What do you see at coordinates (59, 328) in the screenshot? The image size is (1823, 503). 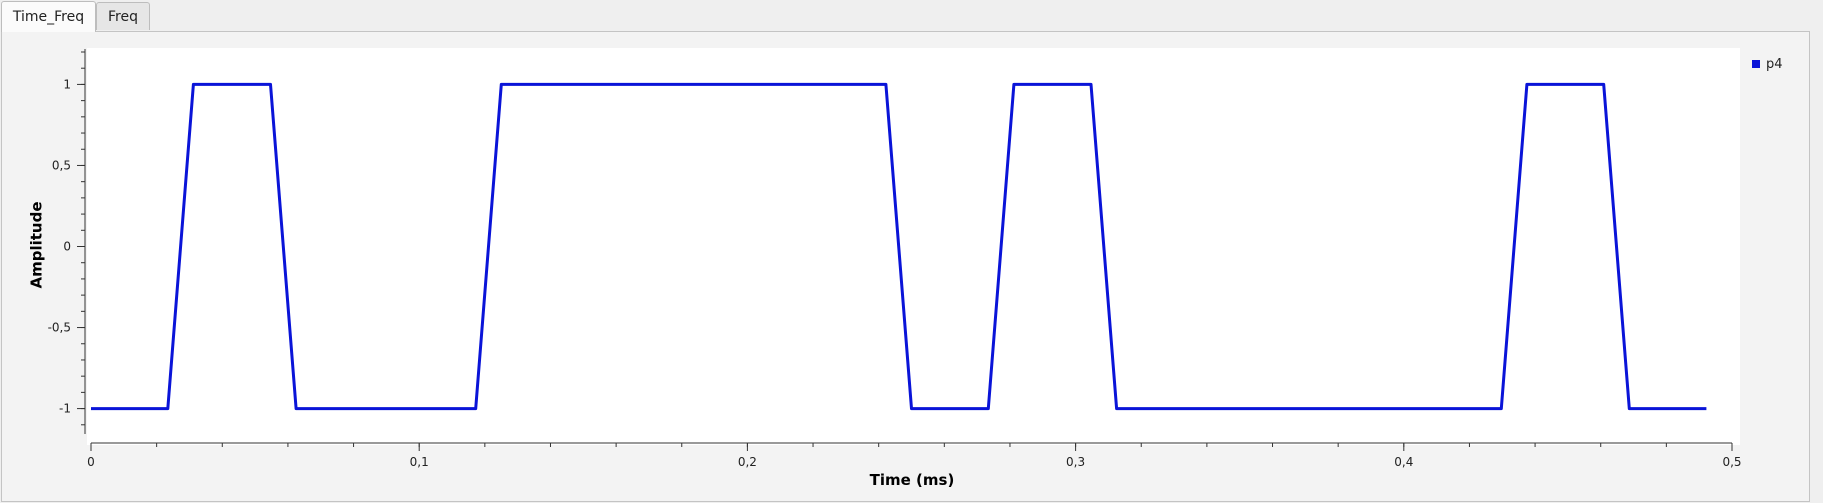 I see `y-tick-label: -0,5` at bounding box center [59, 328].